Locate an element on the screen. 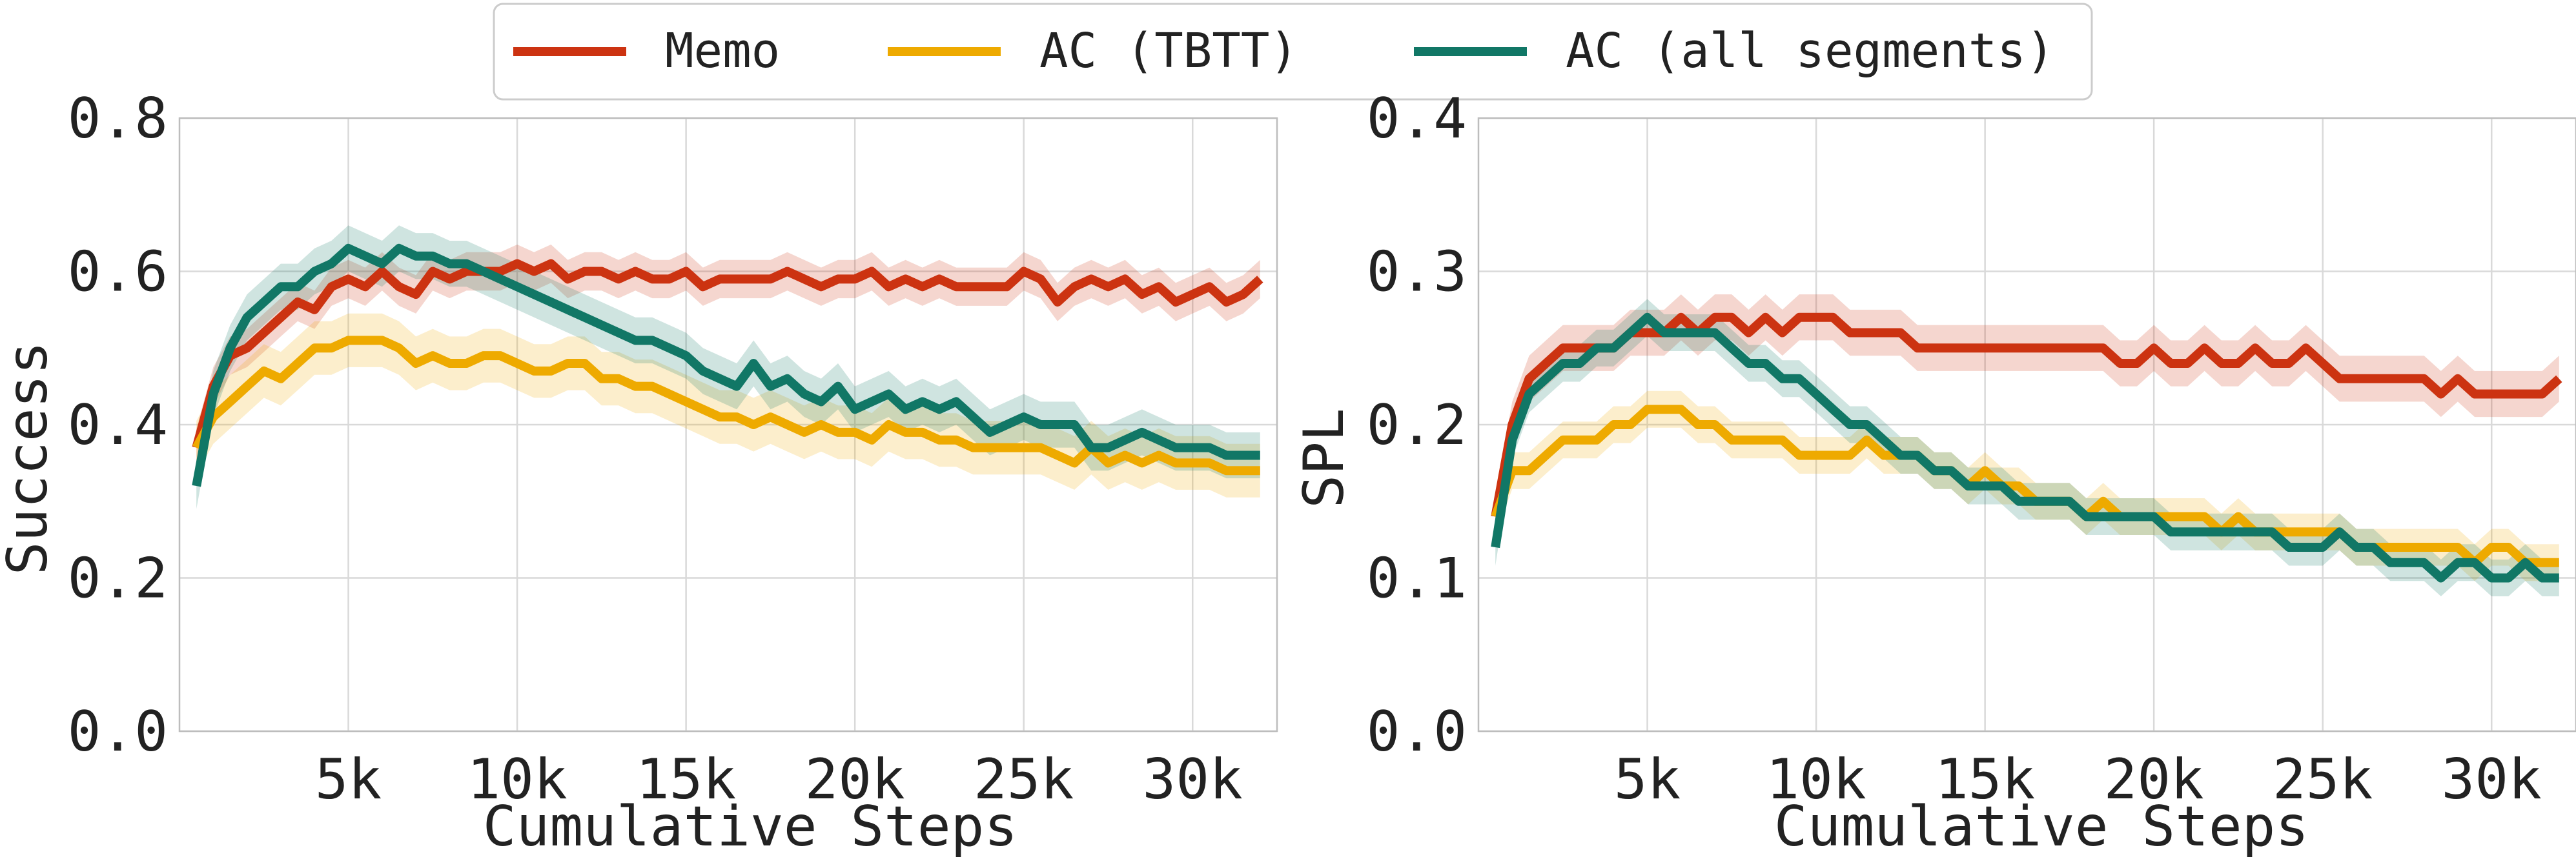 This screenshot has height=859, width=2576. success-confidence-bands is located at coordinates (728, 367).